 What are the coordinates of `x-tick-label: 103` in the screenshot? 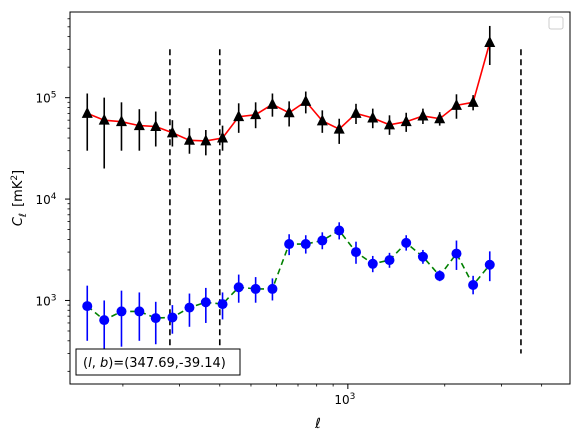 It's located at (344, 399).